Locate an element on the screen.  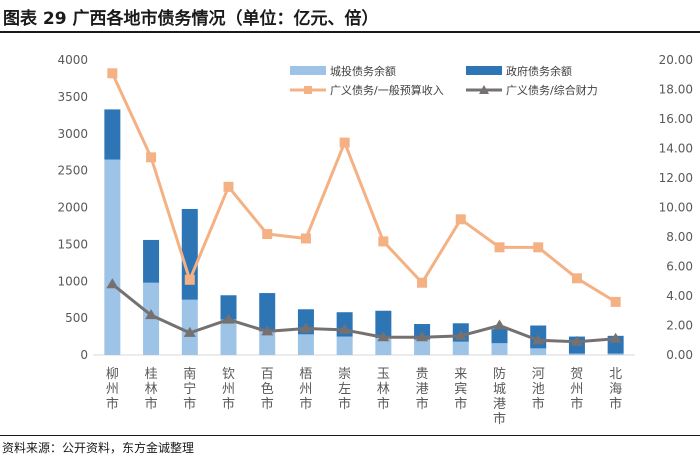
right-tick-label: 0.00 is located at coordinates (679, 355).